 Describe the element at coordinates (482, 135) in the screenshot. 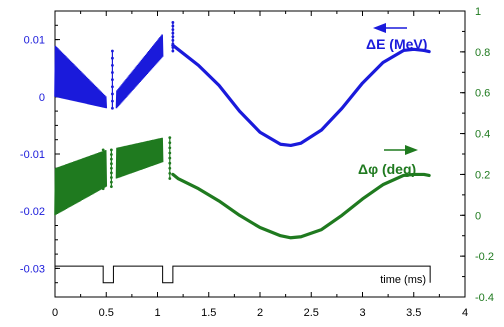

I see `right-tick-label: 0.4` at that location.